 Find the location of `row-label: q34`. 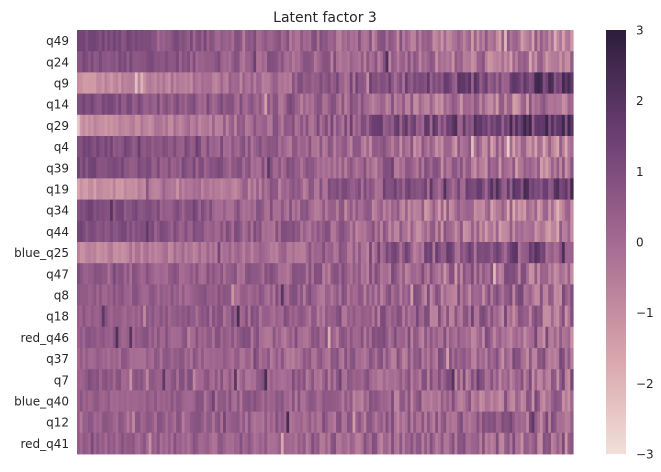

row-label: q34 is located at coordinates (57, 211).